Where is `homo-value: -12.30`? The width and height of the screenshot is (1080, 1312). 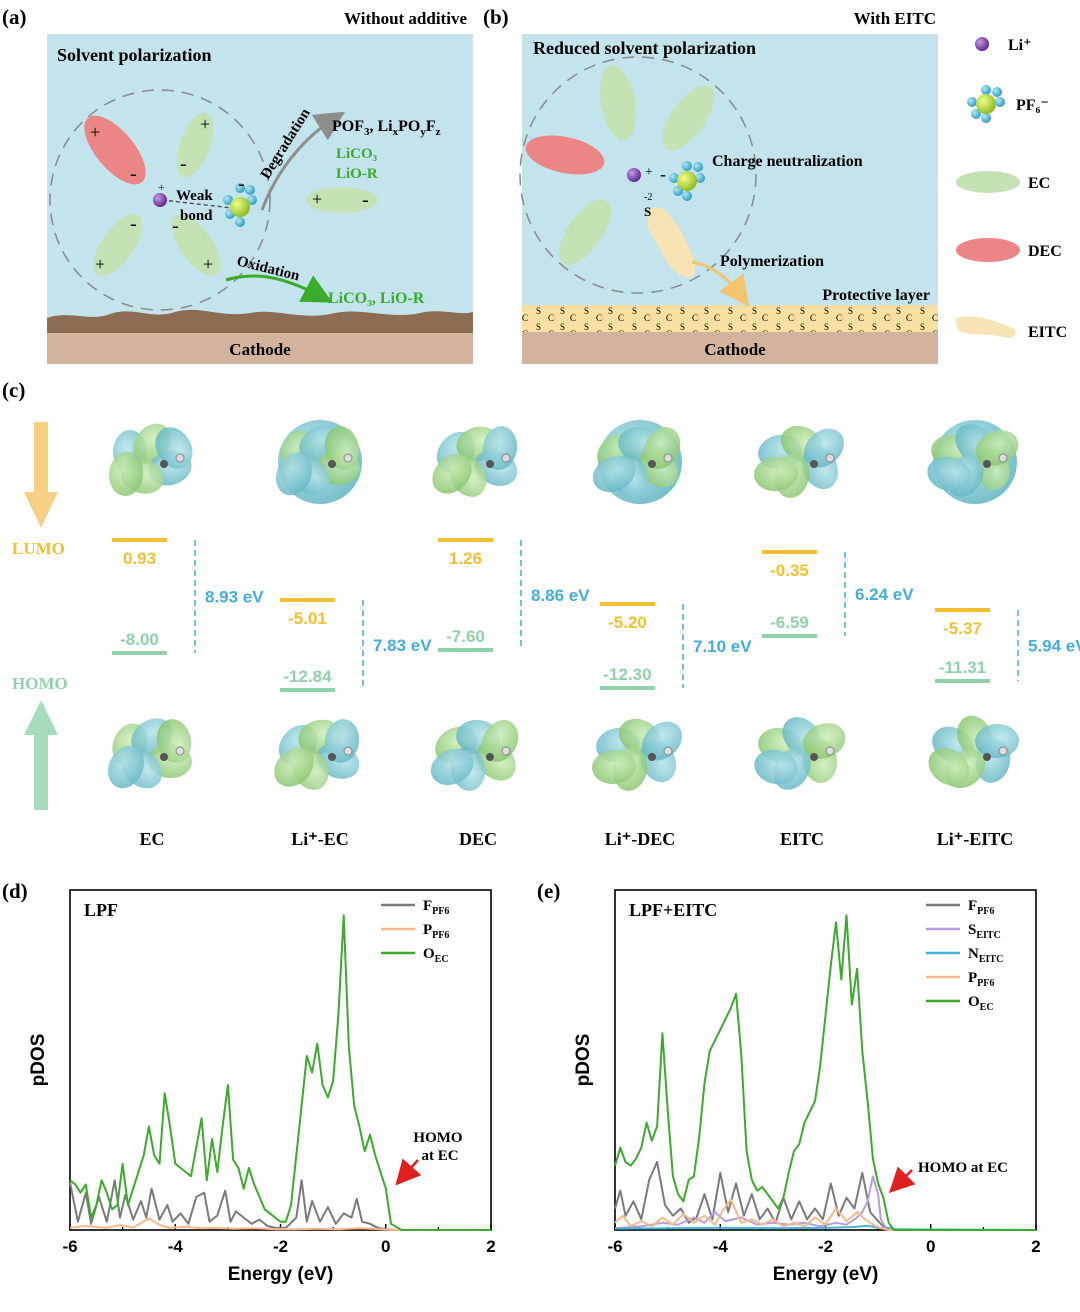 homo-value: -12.30 is located at coordinates (627, 674).